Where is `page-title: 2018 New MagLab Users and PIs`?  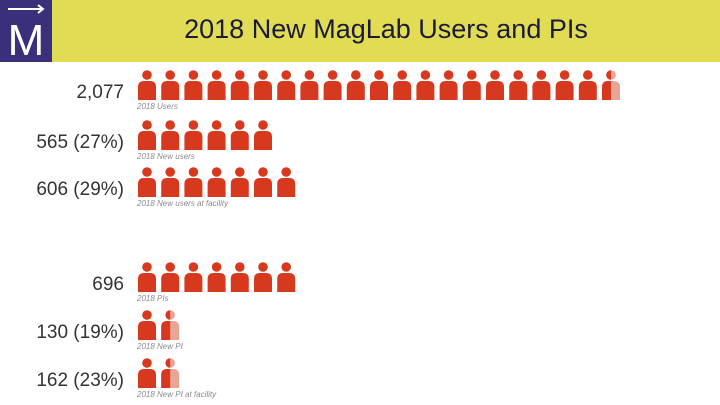
page-title: 2018 New MagLab Users and PIs is located at coordinates (386, 29).